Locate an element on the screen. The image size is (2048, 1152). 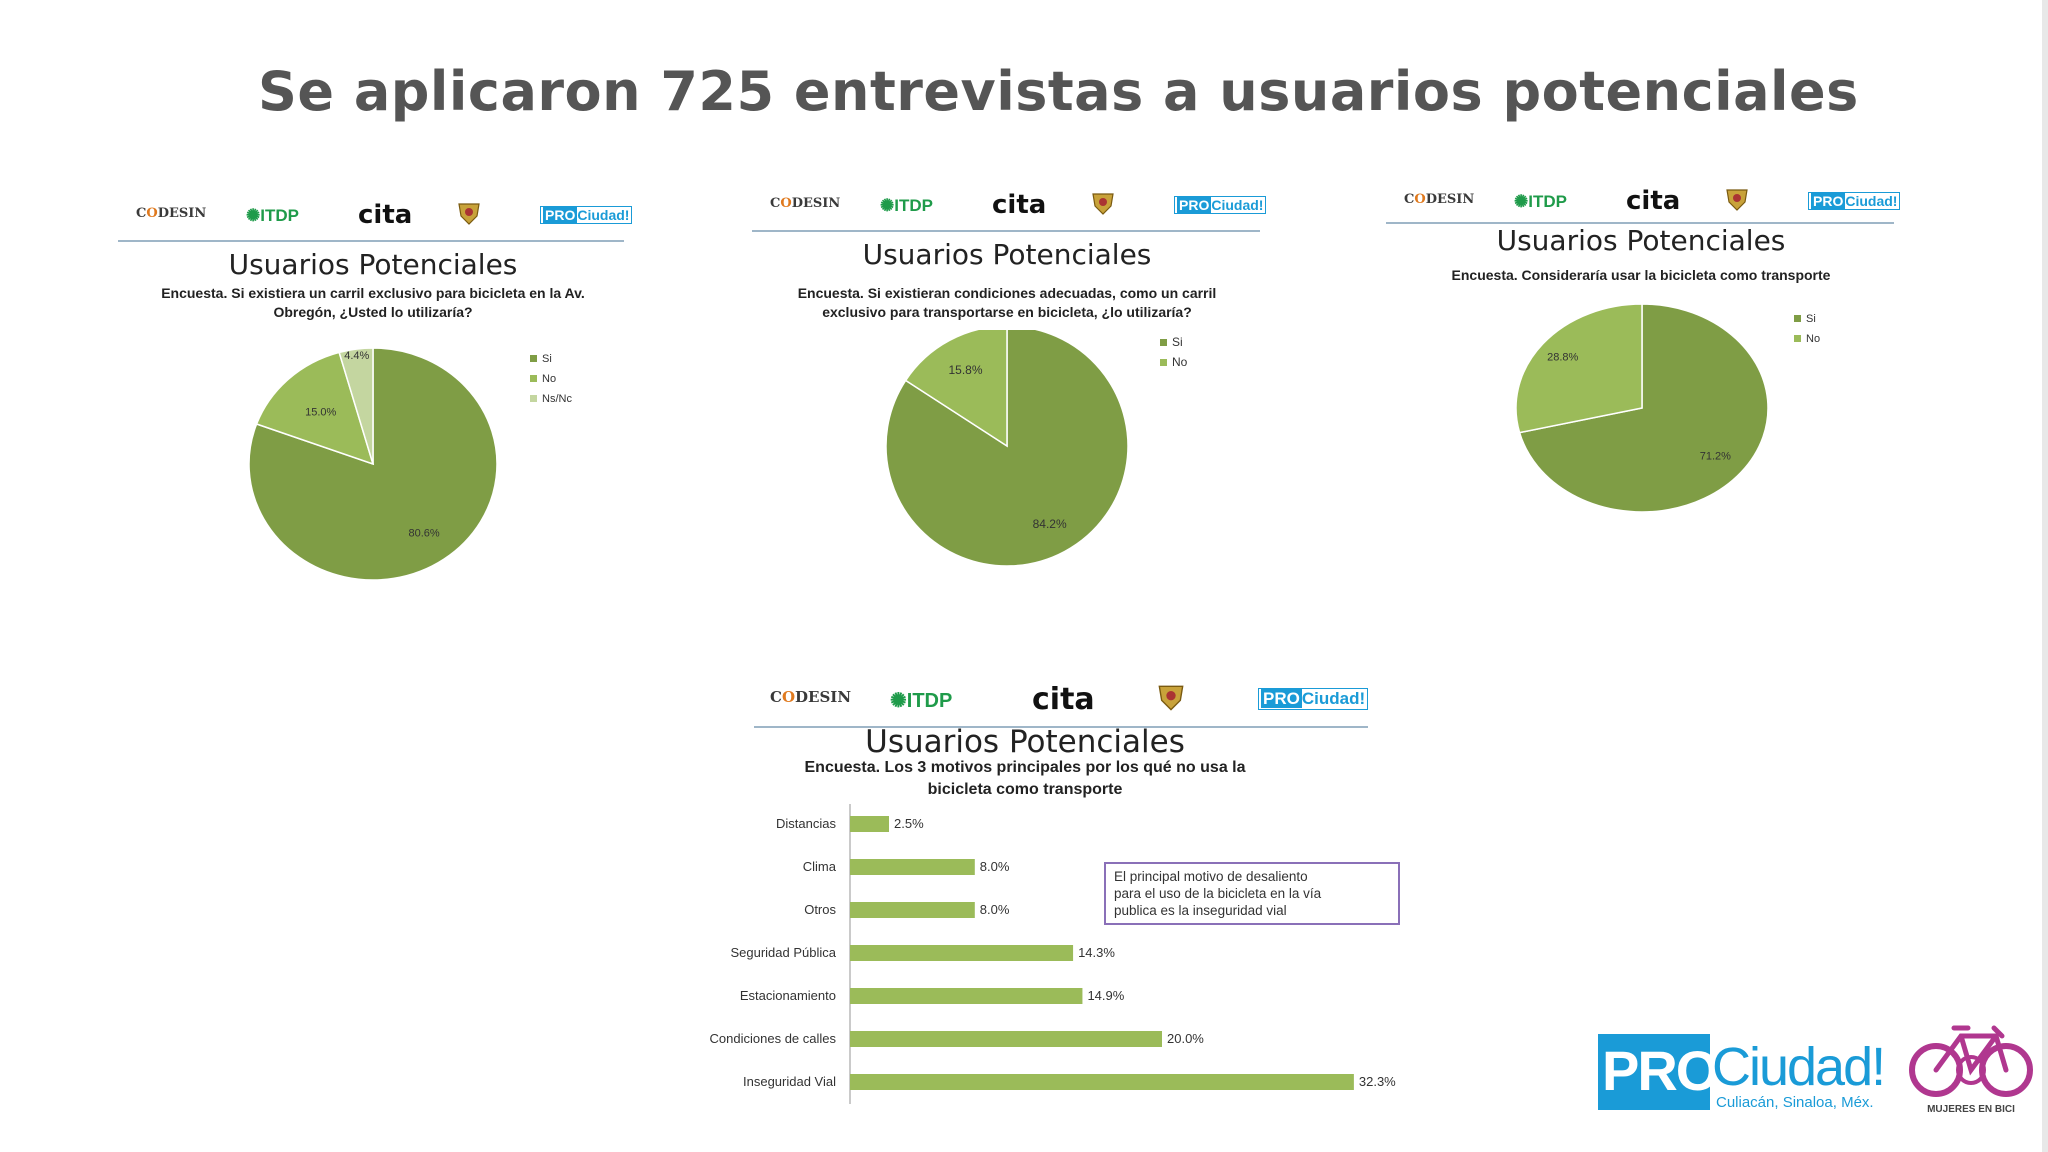
pie-slice-nsnc is located at coordinates (356, 406).